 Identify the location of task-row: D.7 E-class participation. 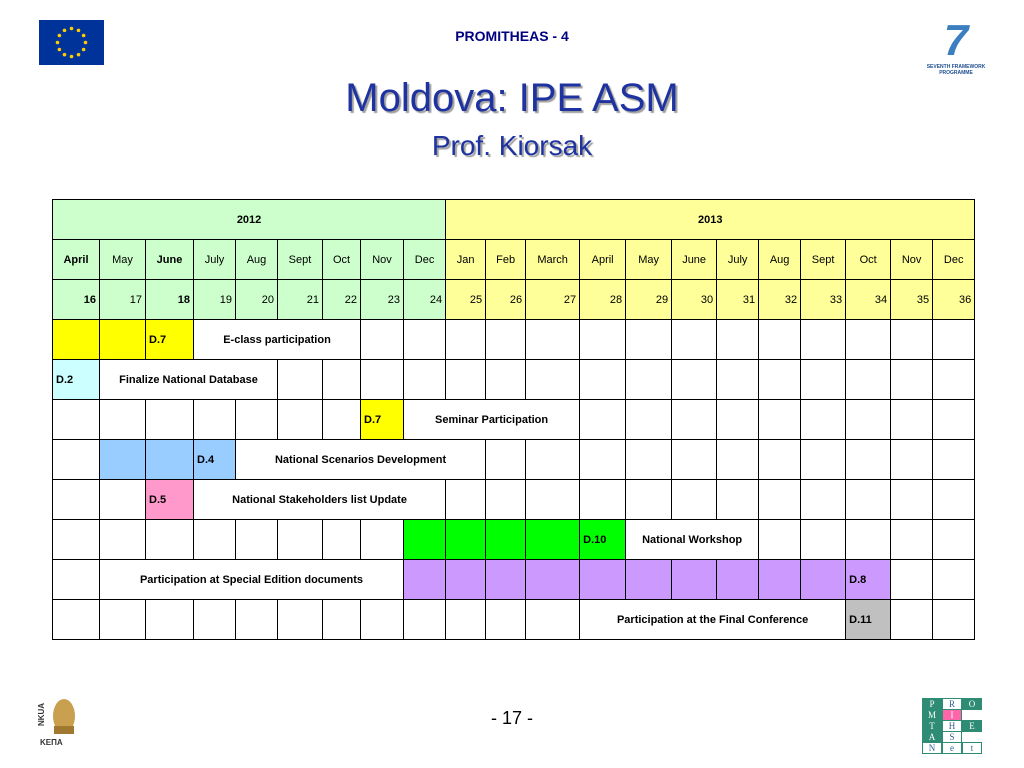
(514, 339).